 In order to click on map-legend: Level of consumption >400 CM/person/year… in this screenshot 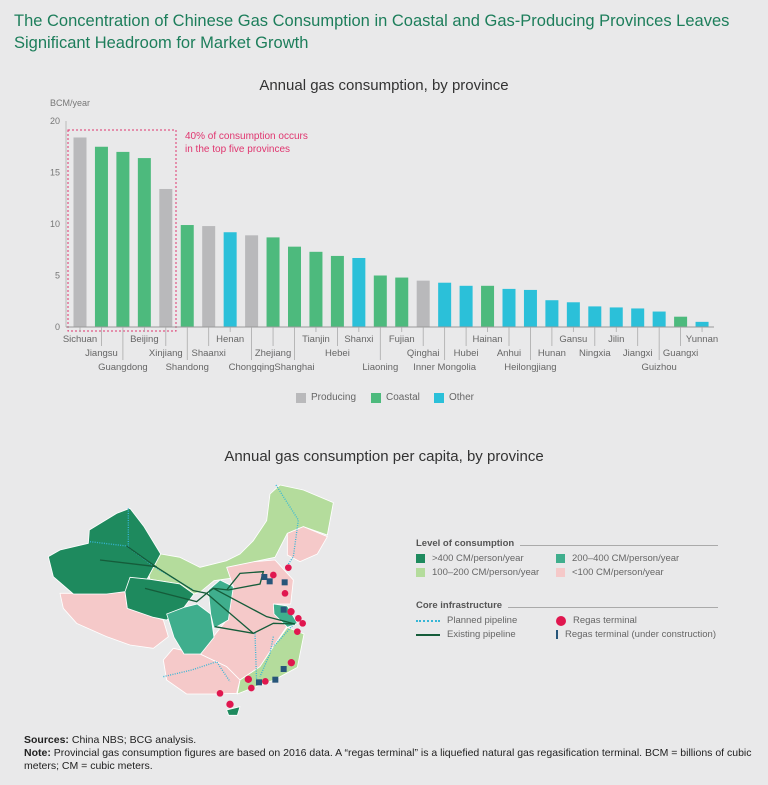, I will do `click(567, 589)`.